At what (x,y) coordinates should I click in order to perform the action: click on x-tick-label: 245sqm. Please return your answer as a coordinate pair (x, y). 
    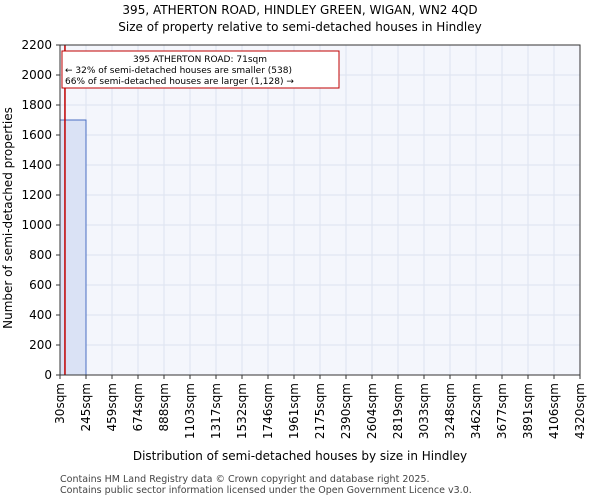
    Looking at the image, I should click on (86, 407).